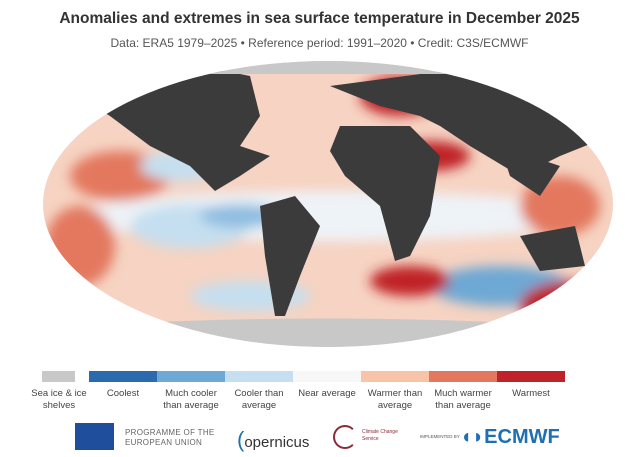  I want to click on legend-swatch-sea-ice, so click(58, 376).